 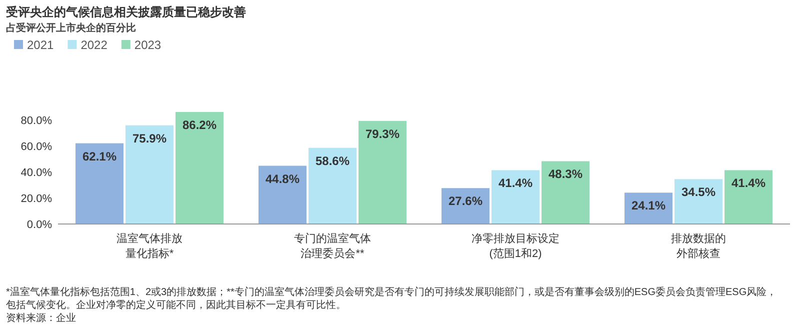 I want to click on y-tick-label: 60.0%, so click(x=36, y=147).